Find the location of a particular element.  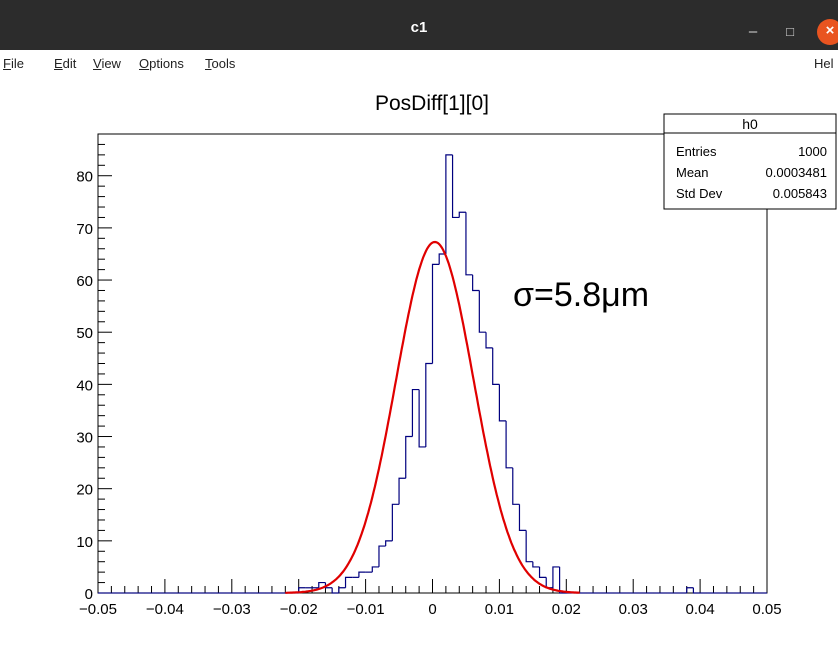

x-tick-label: −0.05 is located at coordinates (98, 609).